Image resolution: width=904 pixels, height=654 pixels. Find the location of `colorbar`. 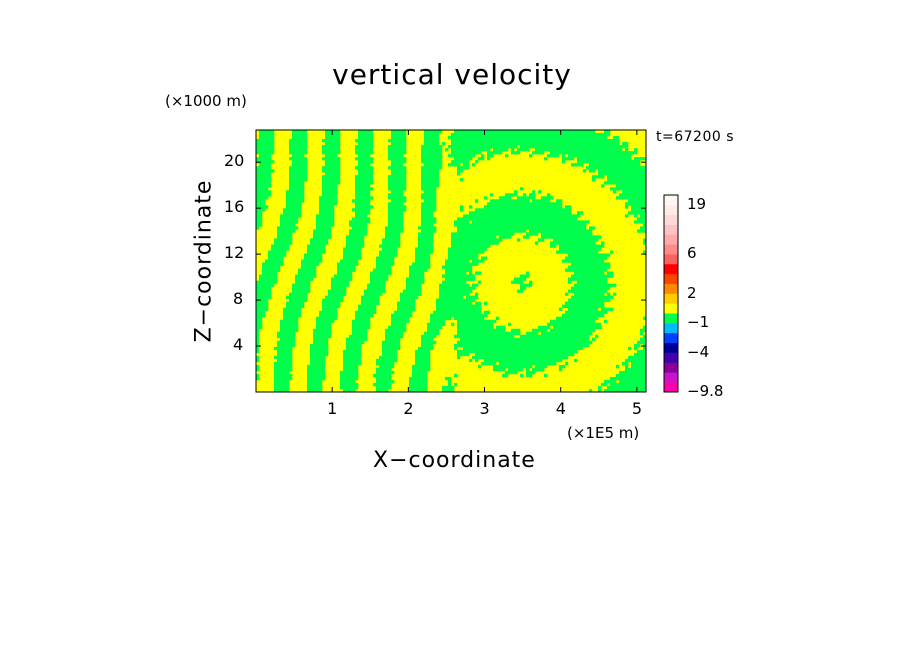

colorbar is located at coordinates (671, 293).